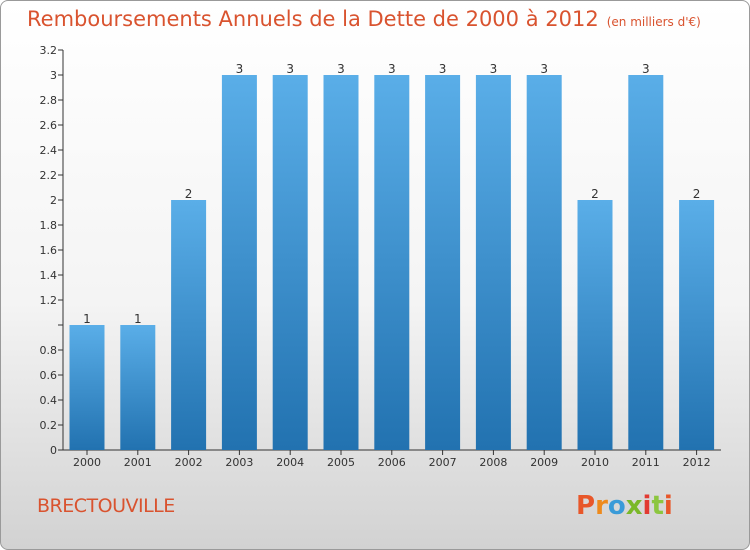 The width and height of the screenshot is (750, 550). I want to click on y-tick-label: 1.8, so click(49, 225).